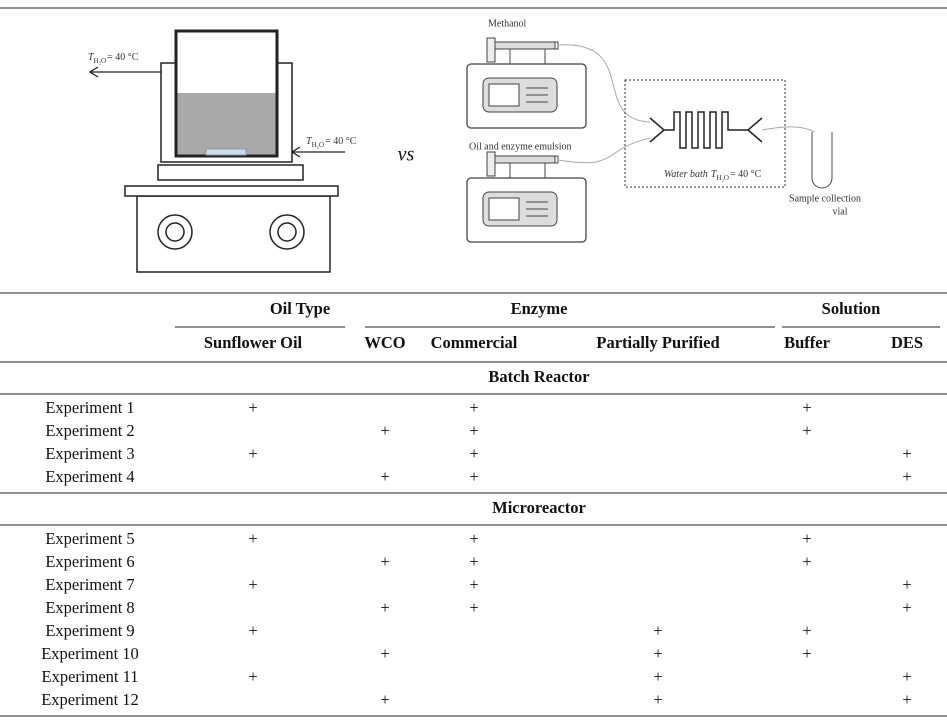 The height and width of the screenshot is (724, 947). What do you see at coordinates (89, 407) in the screenshot?
I see `row-label: Experiment 1` at bounding box center [89, 407].